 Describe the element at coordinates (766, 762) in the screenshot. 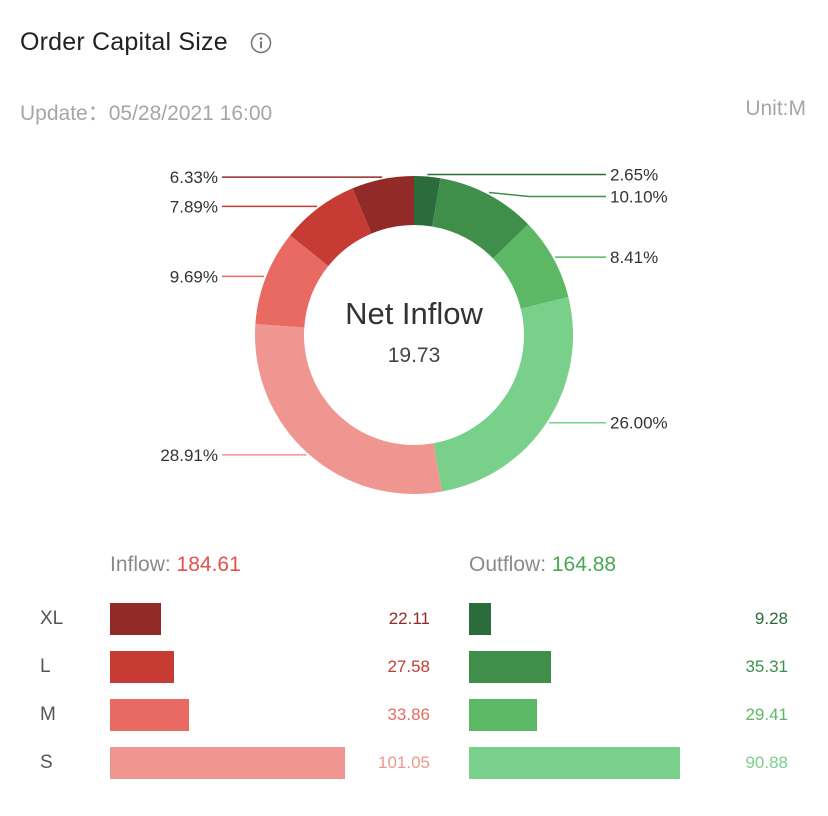

I see `outflow-value-s: 90.88` at that location.